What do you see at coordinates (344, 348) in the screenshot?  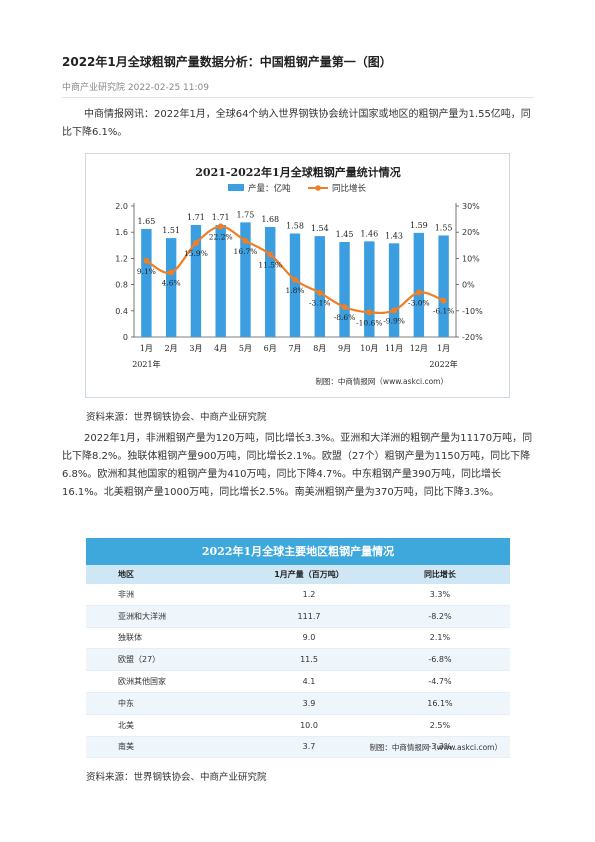 I see `category-label: 9月` at bounding box center [344, 348].